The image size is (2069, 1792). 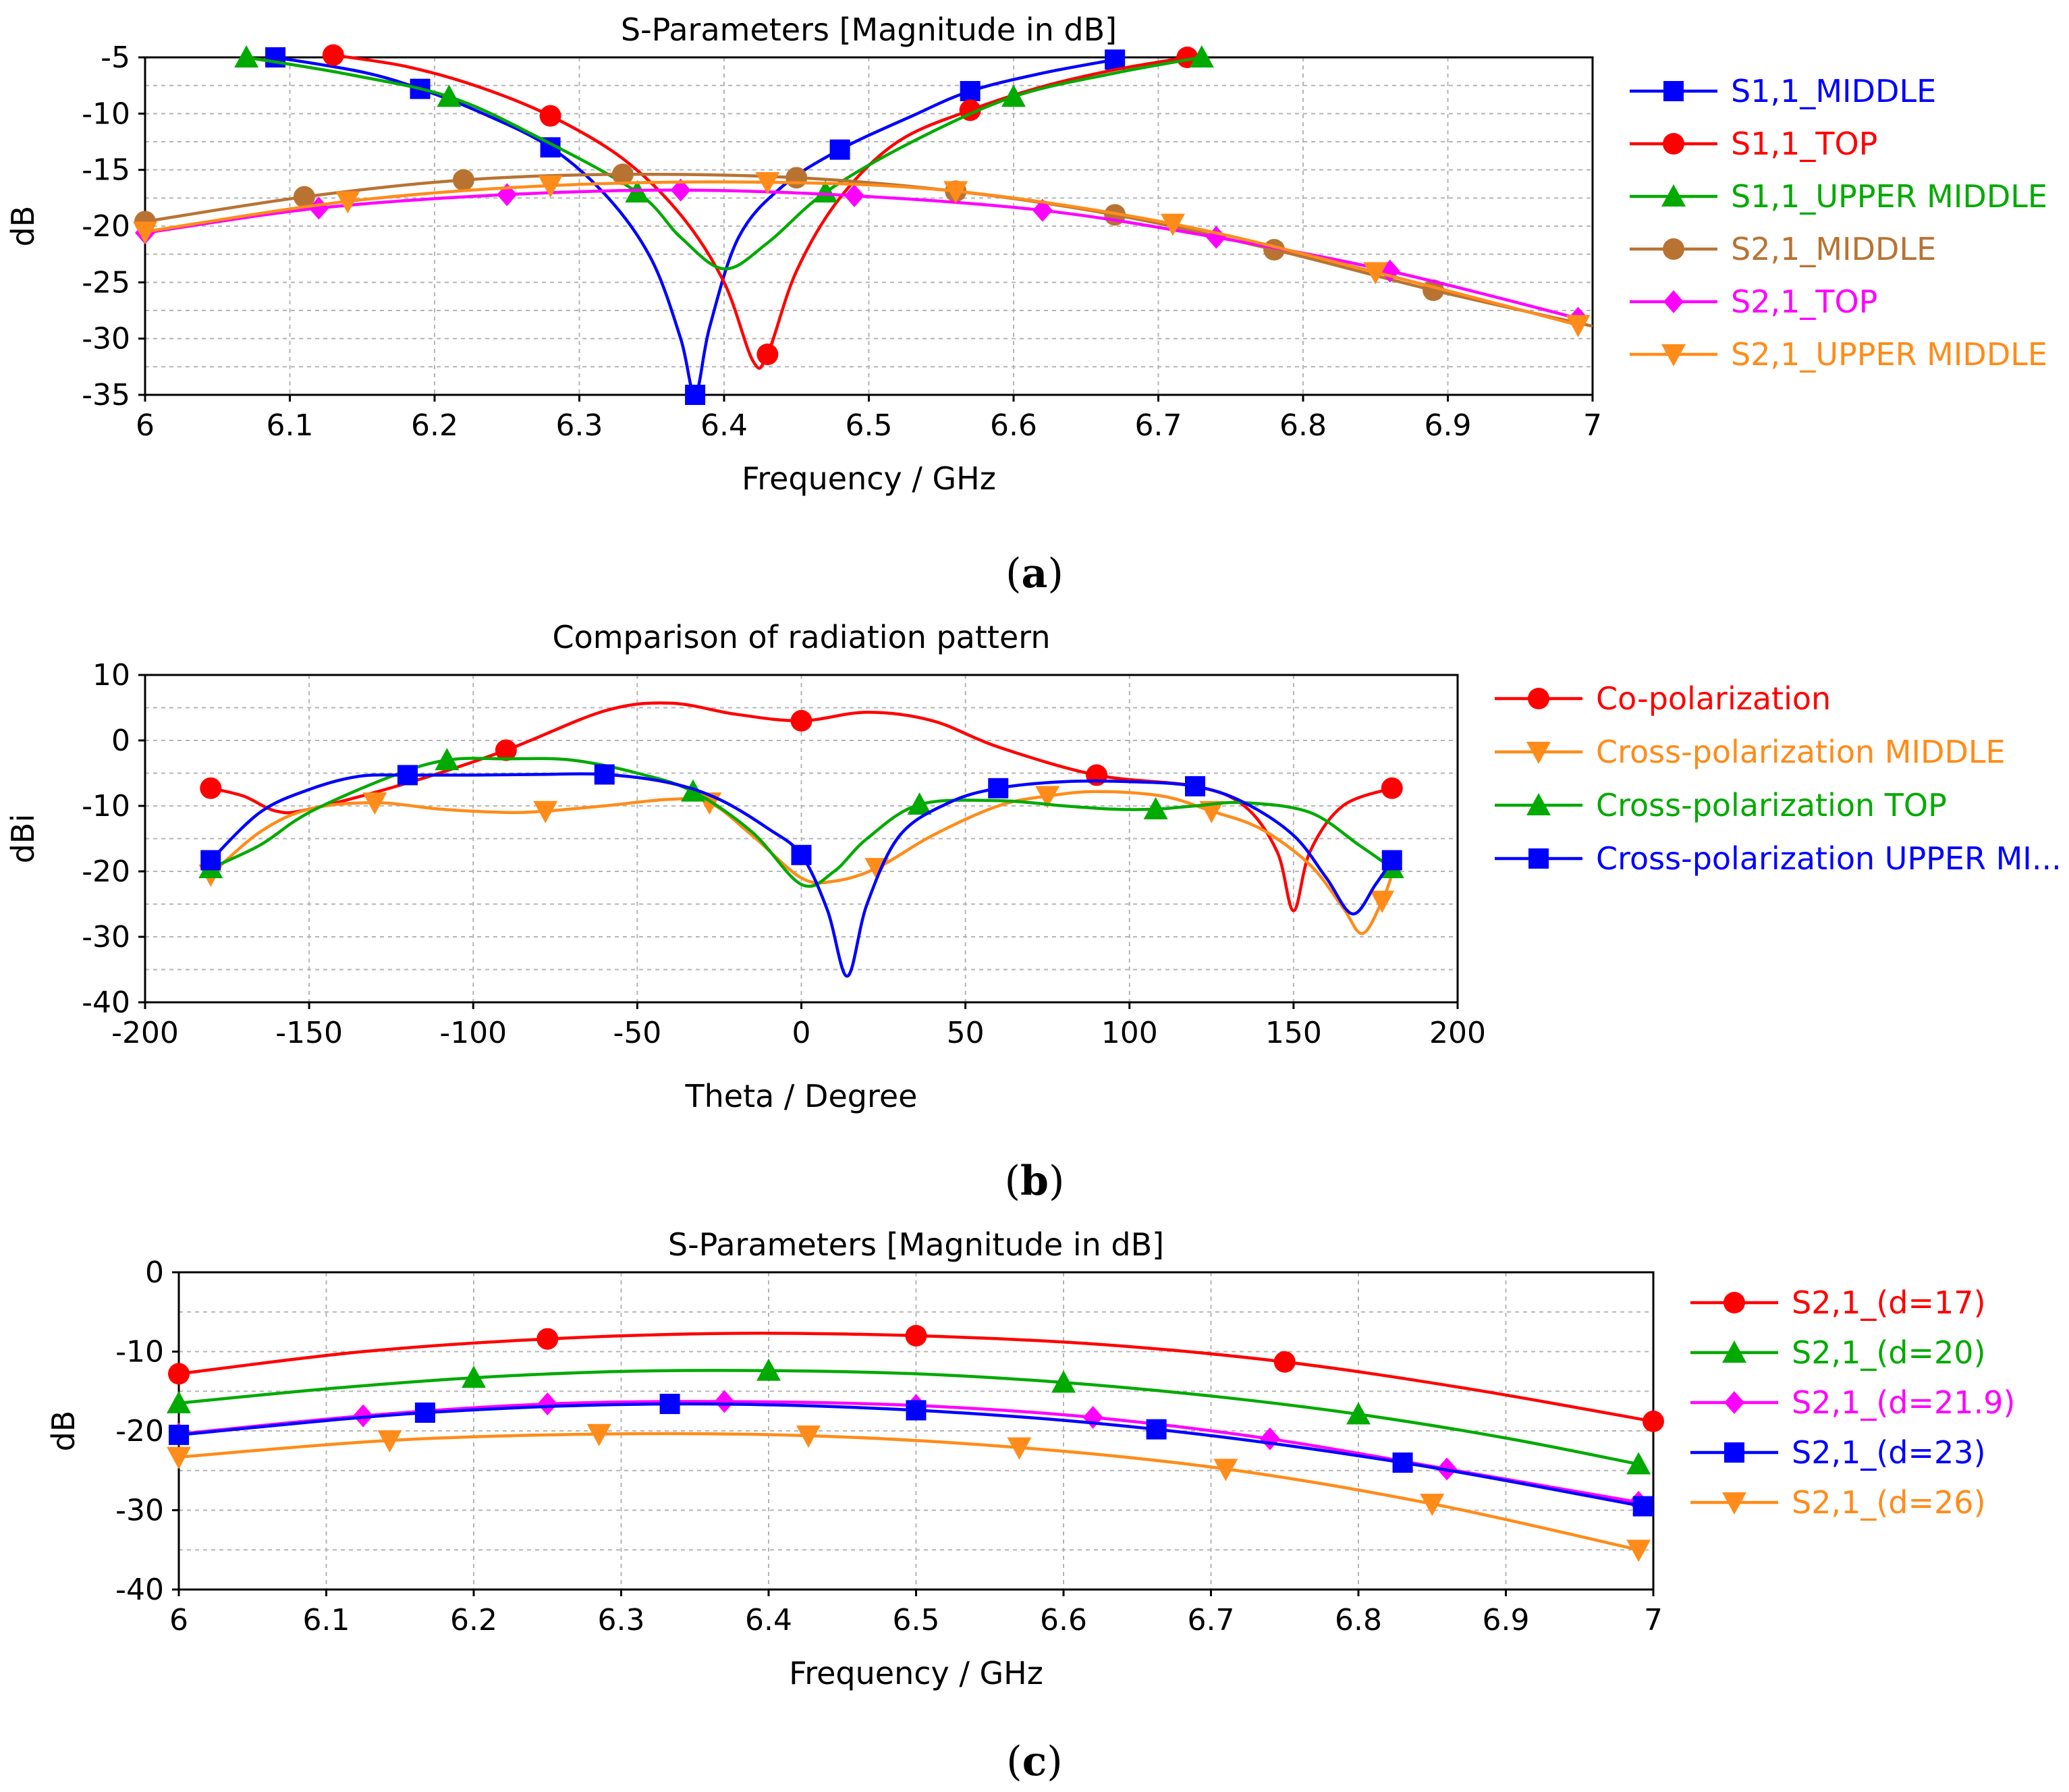 I want to click on legend-label: S2,1_(d=17), so click(x=1889, y=1302).